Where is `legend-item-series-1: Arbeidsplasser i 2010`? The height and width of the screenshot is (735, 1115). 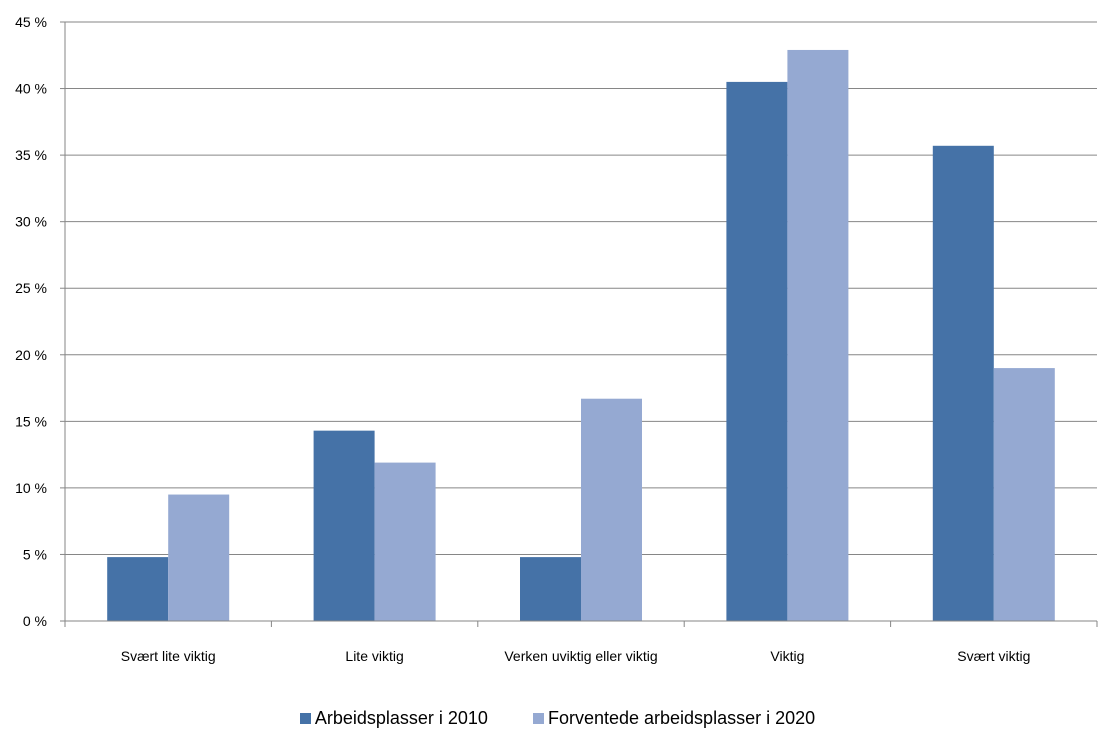 legend-item-series-1: Arbeidsplasser i 2010 is located at coordinates (393, 718).